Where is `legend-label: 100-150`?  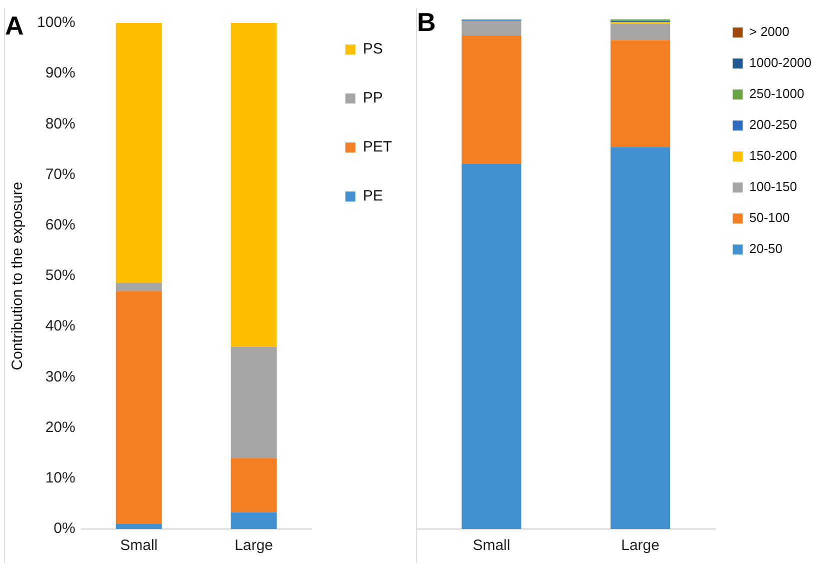 legend-label: 100-150 is located at coordinates (773, 186).